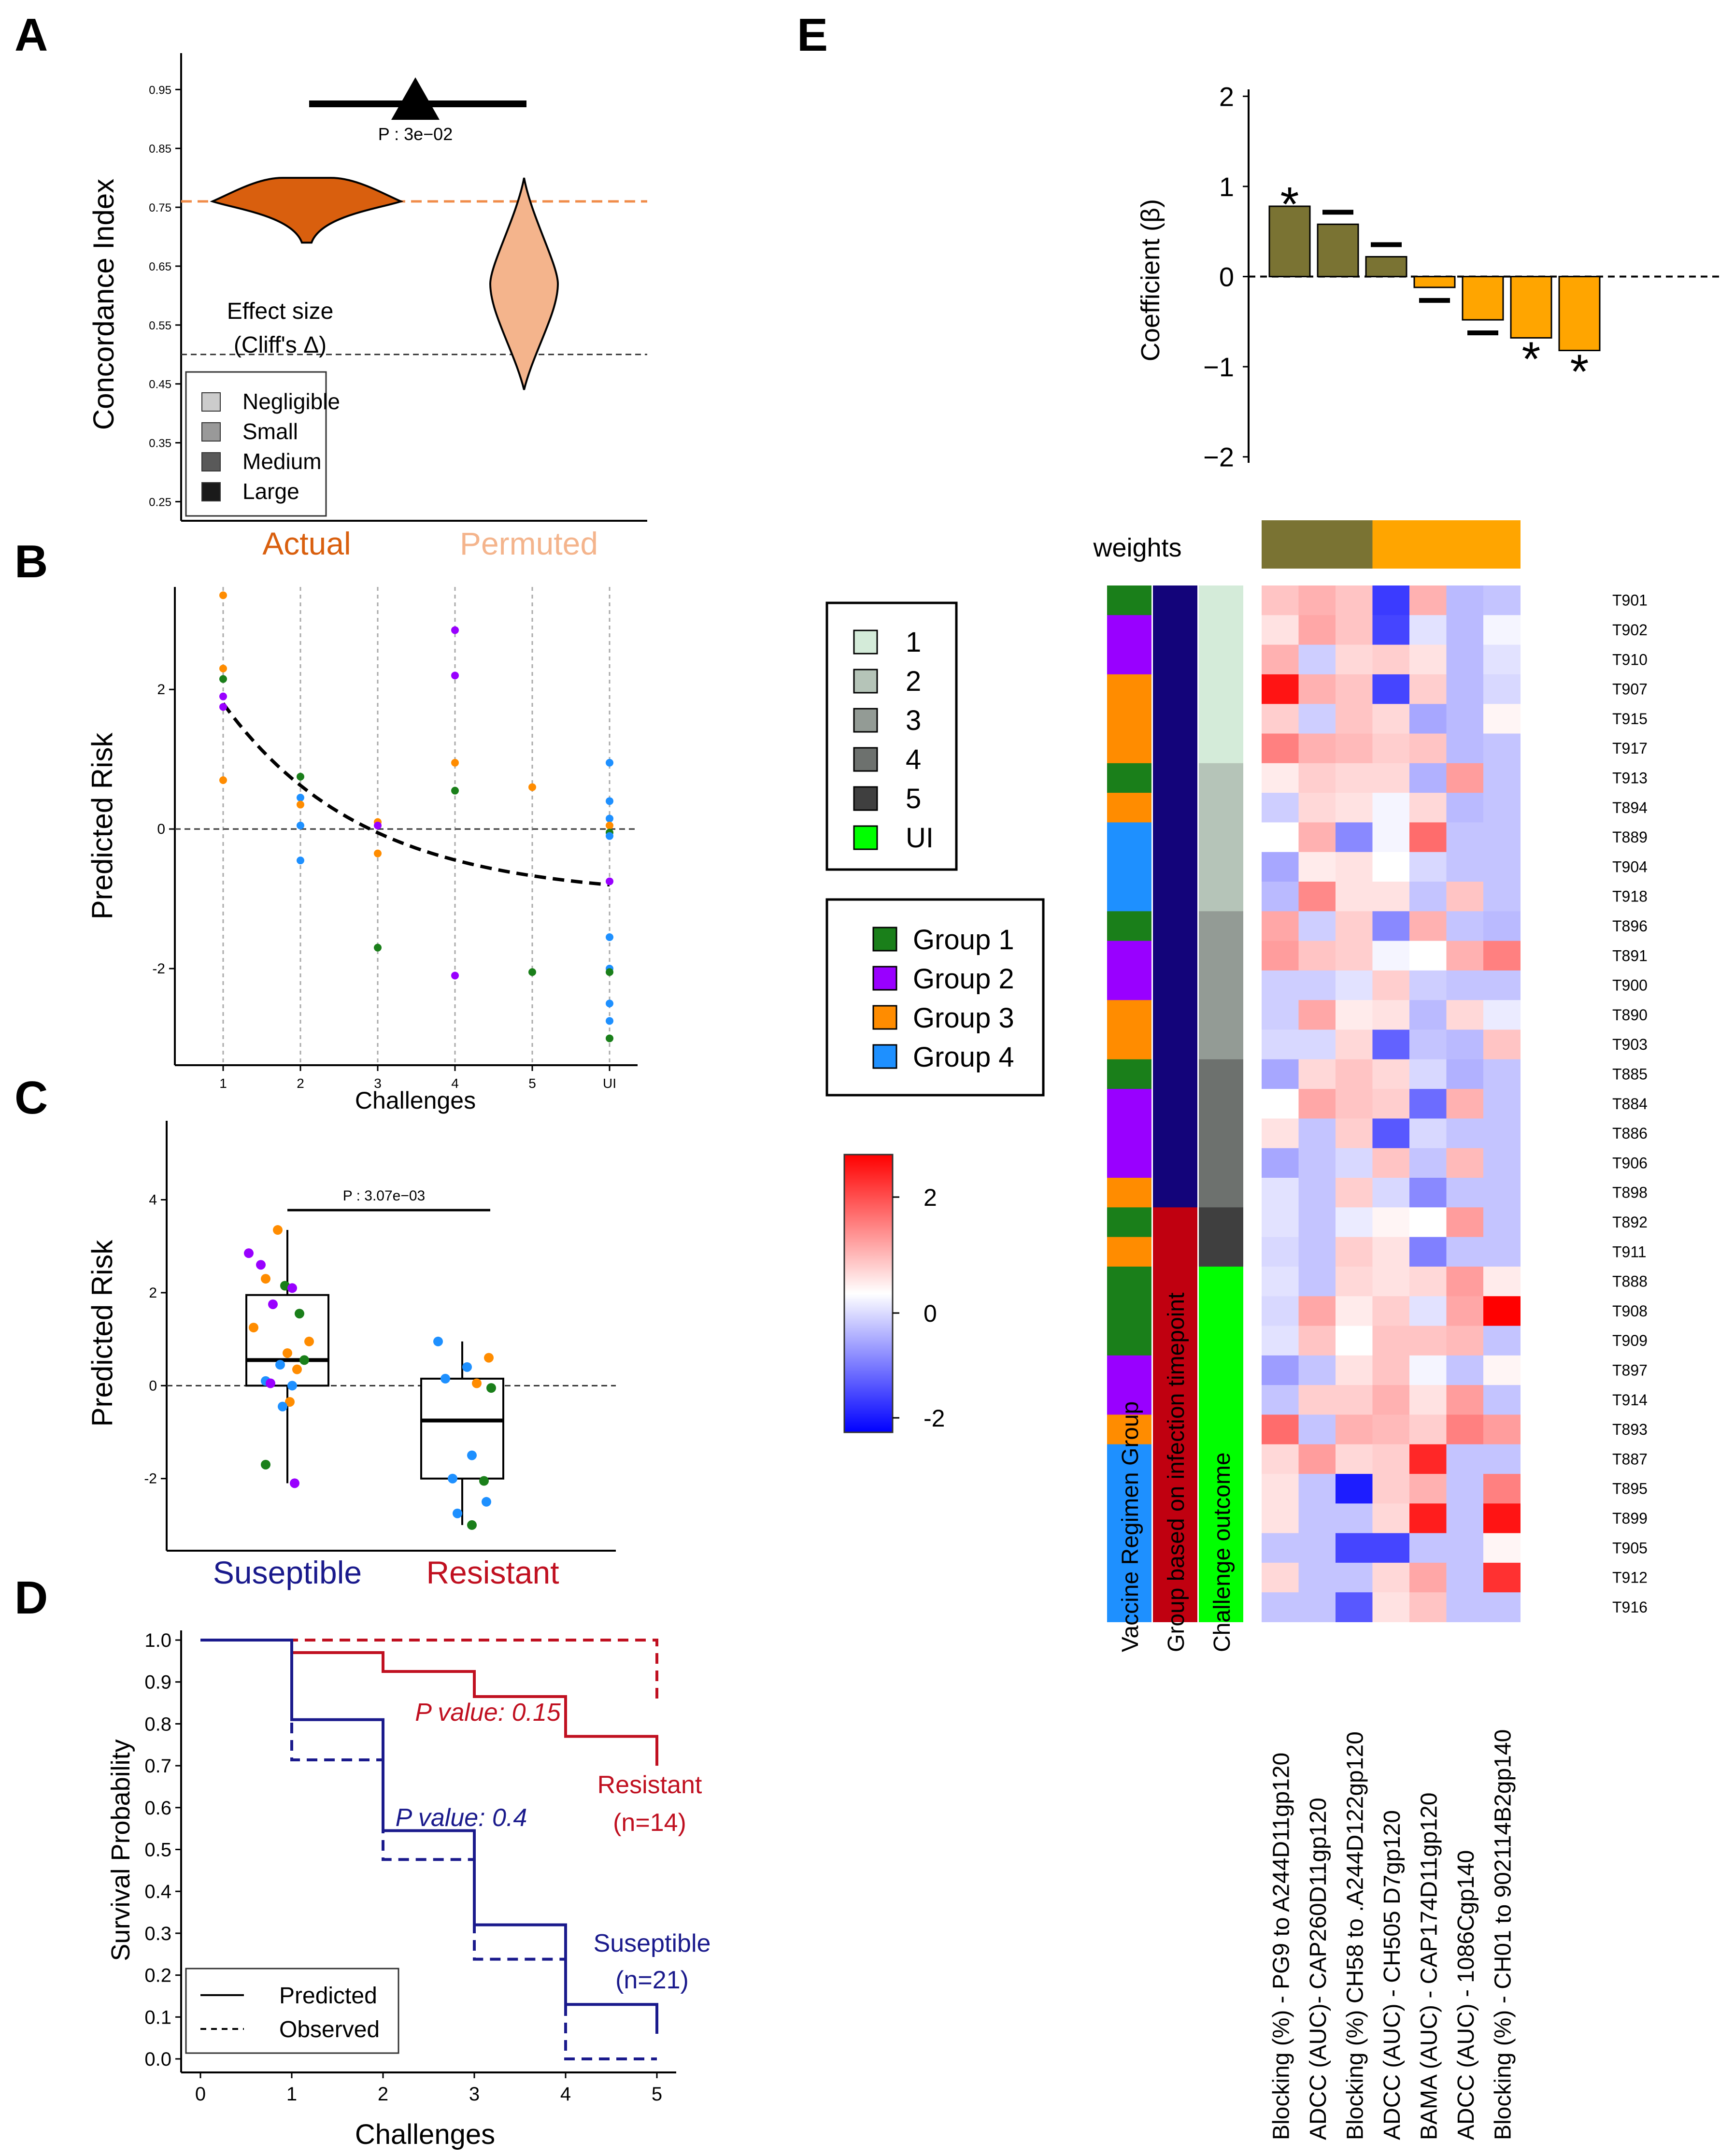  I want to click on effect-legend-label: Medium, so click(282, 461).